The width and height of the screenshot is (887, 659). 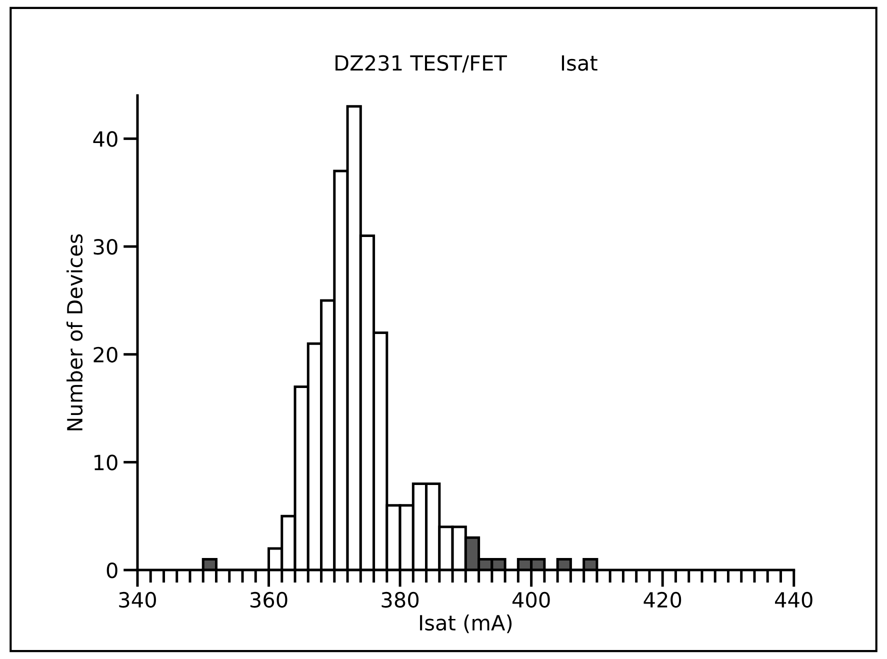 What do you see at coordinates (269, 600) in the screenshot?
I see `x-tick-label: 360` at bounding box center [269, 600].